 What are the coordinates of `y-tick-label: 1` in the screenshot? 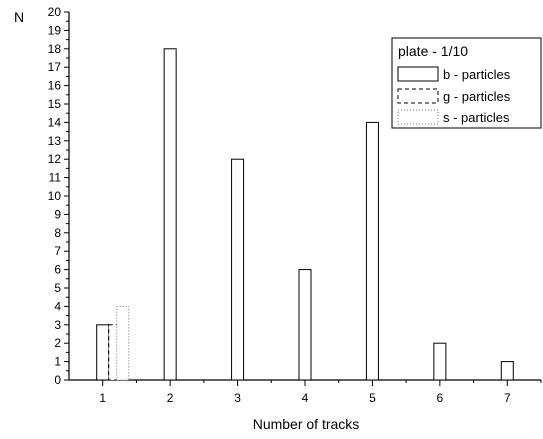 It's located at (57, 362).